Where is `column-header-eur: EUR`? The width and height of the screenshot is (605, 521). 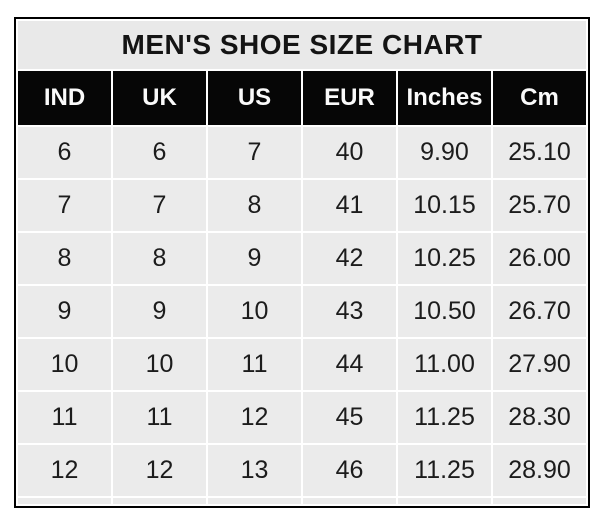 column-header-eur: EUR is located at coordinates (349, 98).